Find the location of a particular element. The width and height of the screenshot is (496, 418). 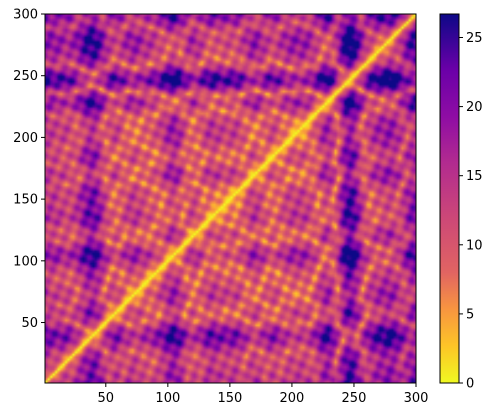

x-axis: 50 100 150 200 250 300 is located at coordinates (263, 394).